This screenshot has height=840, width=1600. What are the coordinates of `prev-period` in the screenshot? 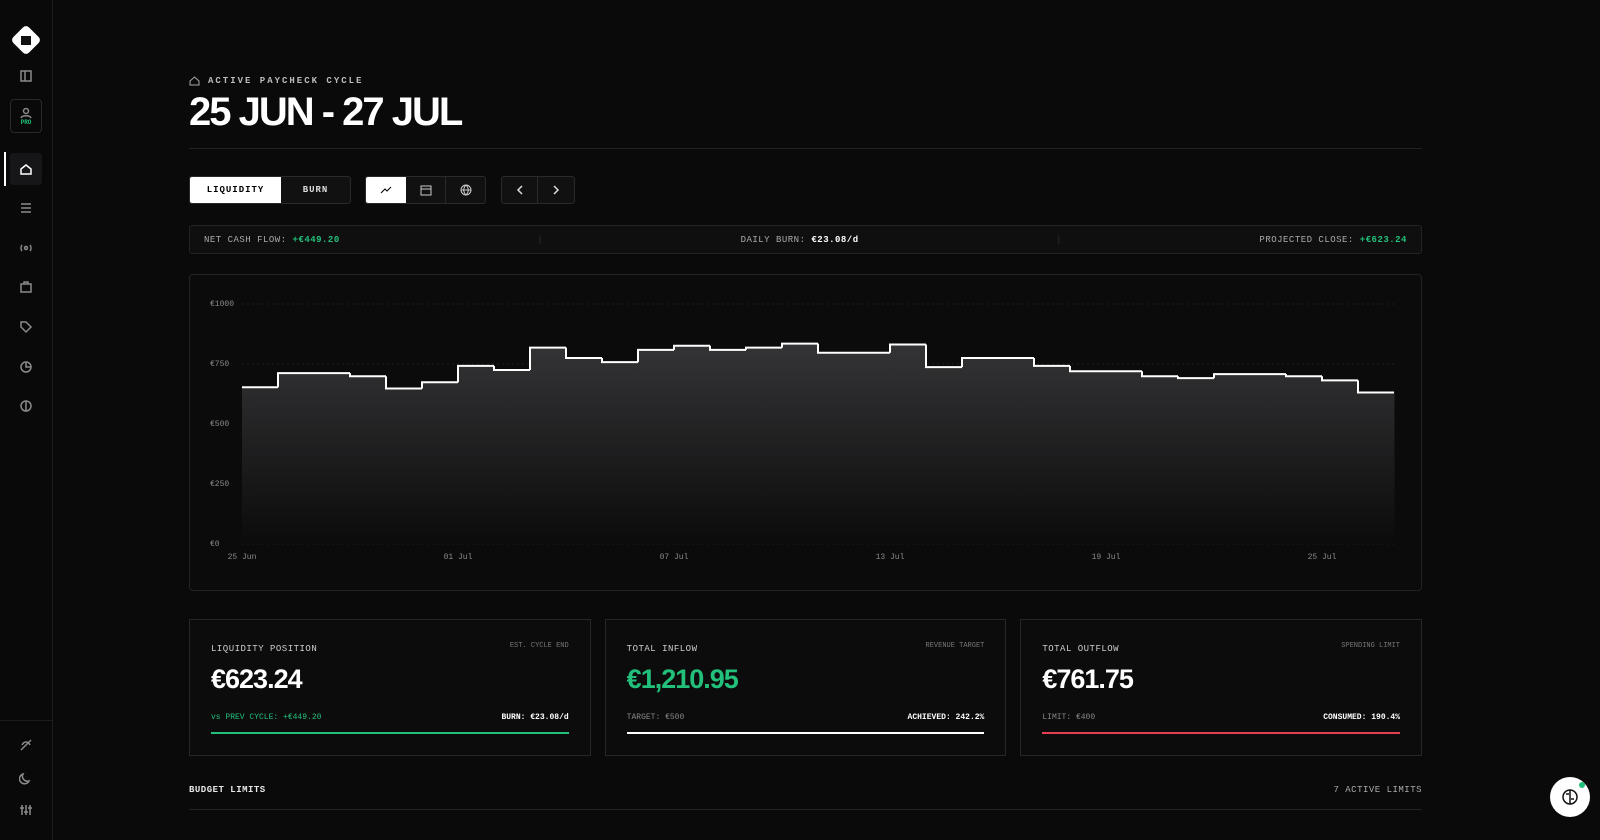 It's located at (520, 190).